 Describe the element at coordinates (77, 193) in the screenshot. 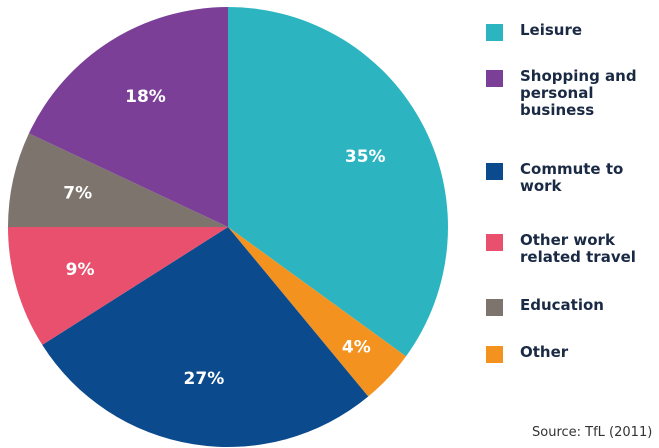

I see `slice-label: 7%` at that location.